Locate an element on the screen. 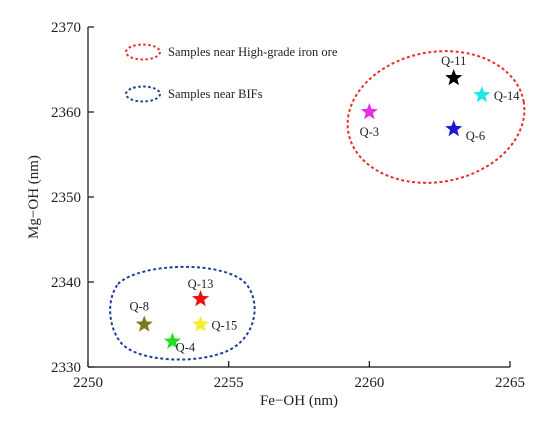 This screenshot has height=424, width=550. y-tick-label: 2350 is located at coordinates (66, 198).